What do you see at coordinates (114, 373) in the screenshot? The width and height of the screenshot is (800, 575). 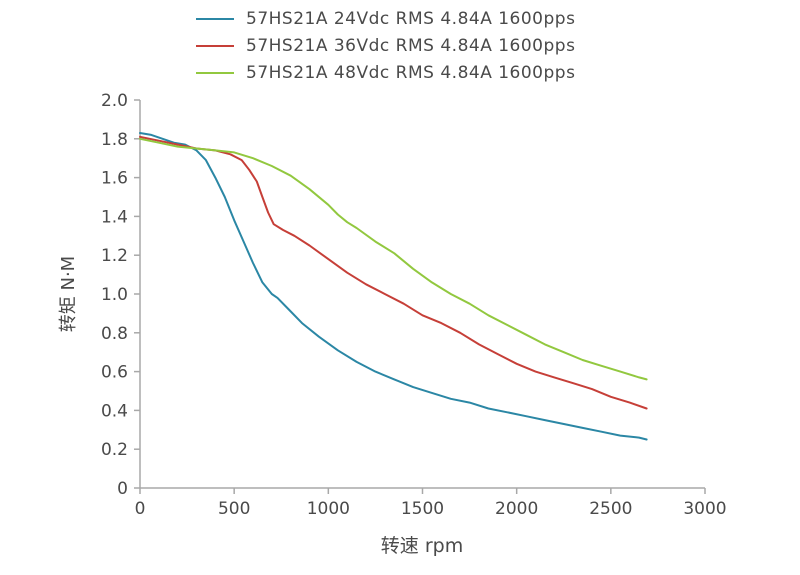 I see `y-tick-label: 0.6` at bounding box center [114, 373].